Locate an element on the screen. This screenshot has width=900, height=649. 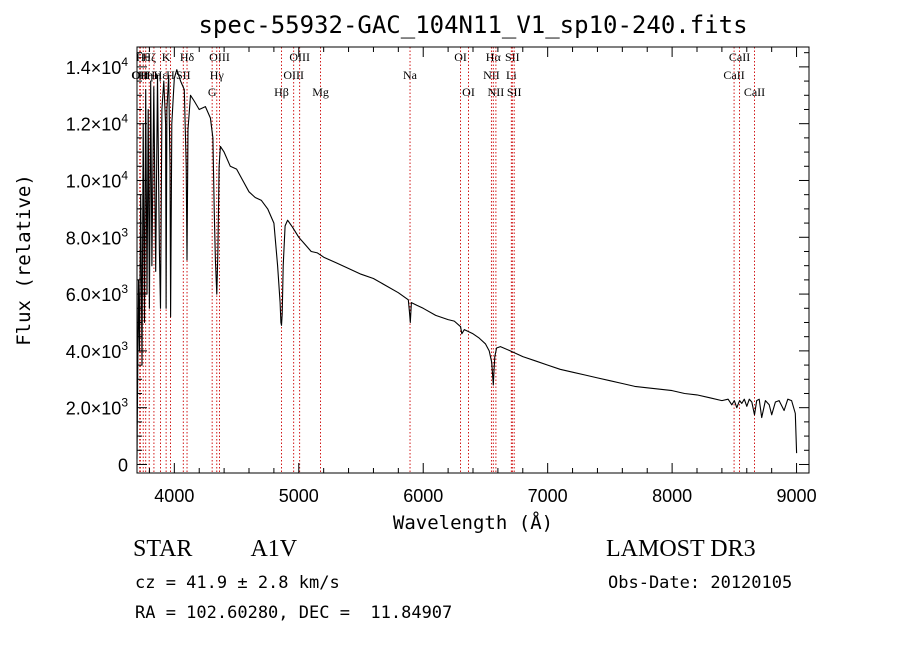
y-tick-label: 1.2×10⁴ is located at coordinates (97, 123).